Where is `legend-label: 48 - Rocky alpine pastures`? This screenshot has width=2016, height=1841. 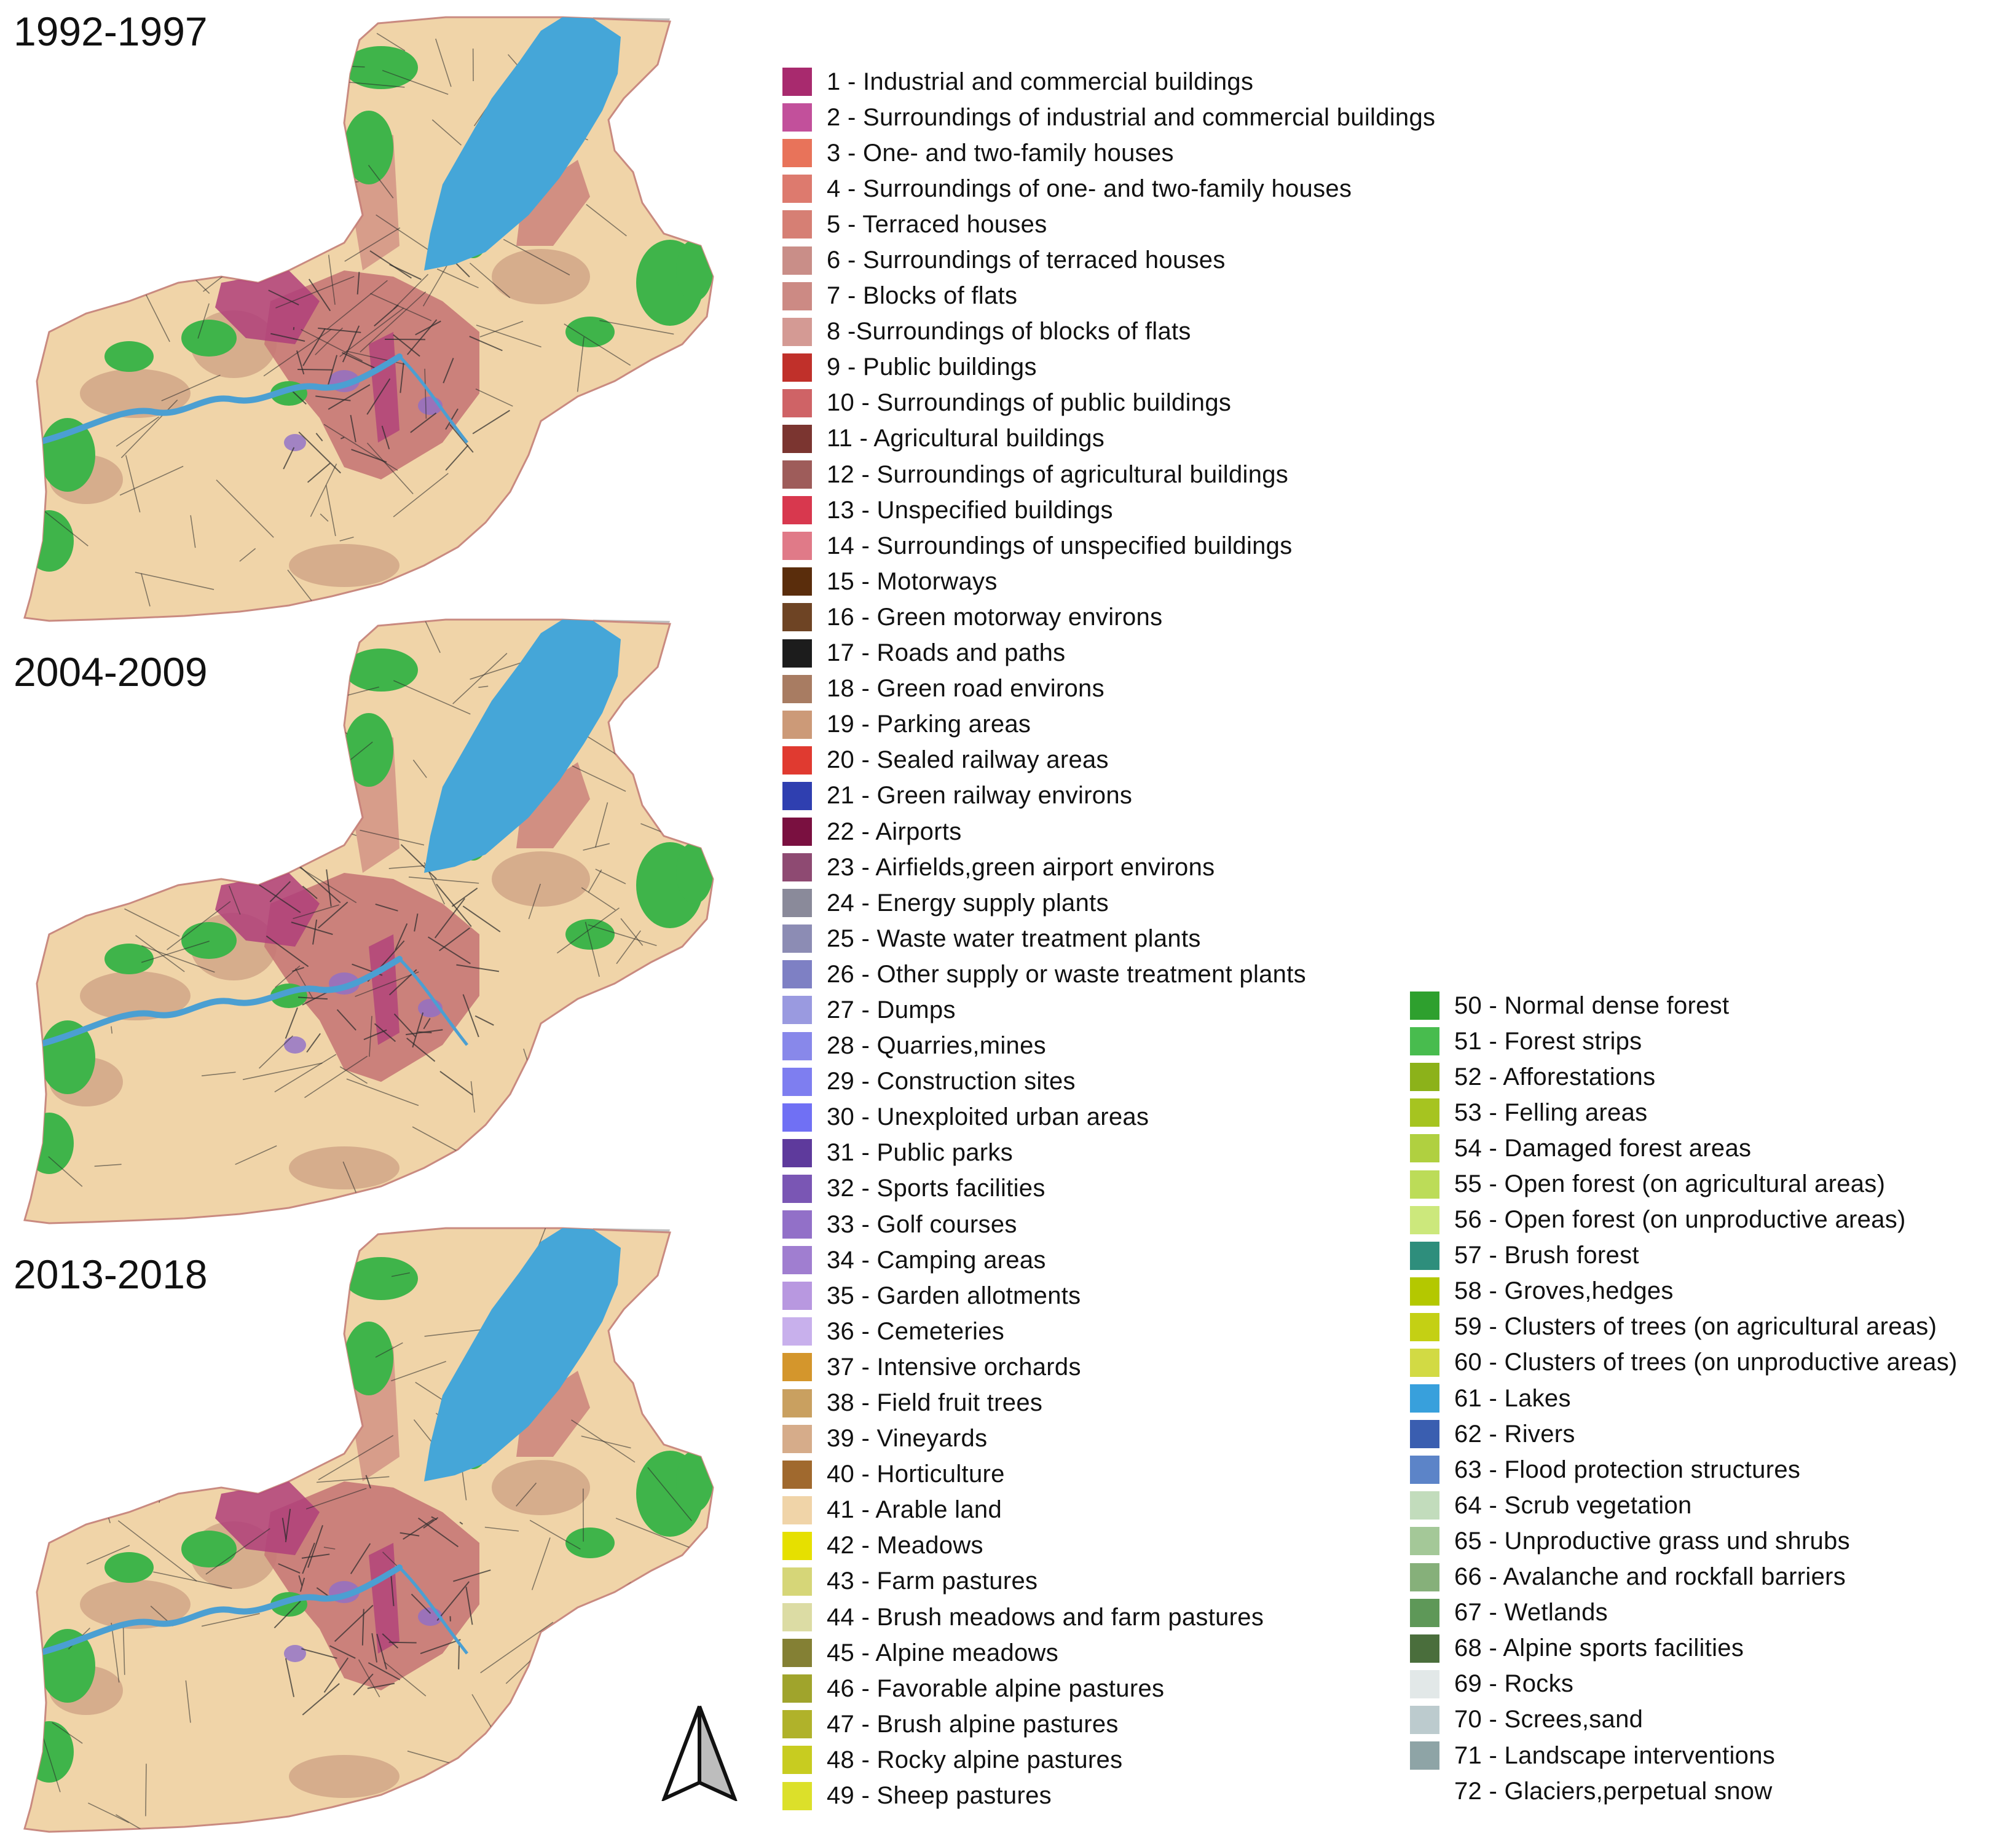 legend-label: 48 - Rocky alpine pastures is located at coordinates (975, 1759).